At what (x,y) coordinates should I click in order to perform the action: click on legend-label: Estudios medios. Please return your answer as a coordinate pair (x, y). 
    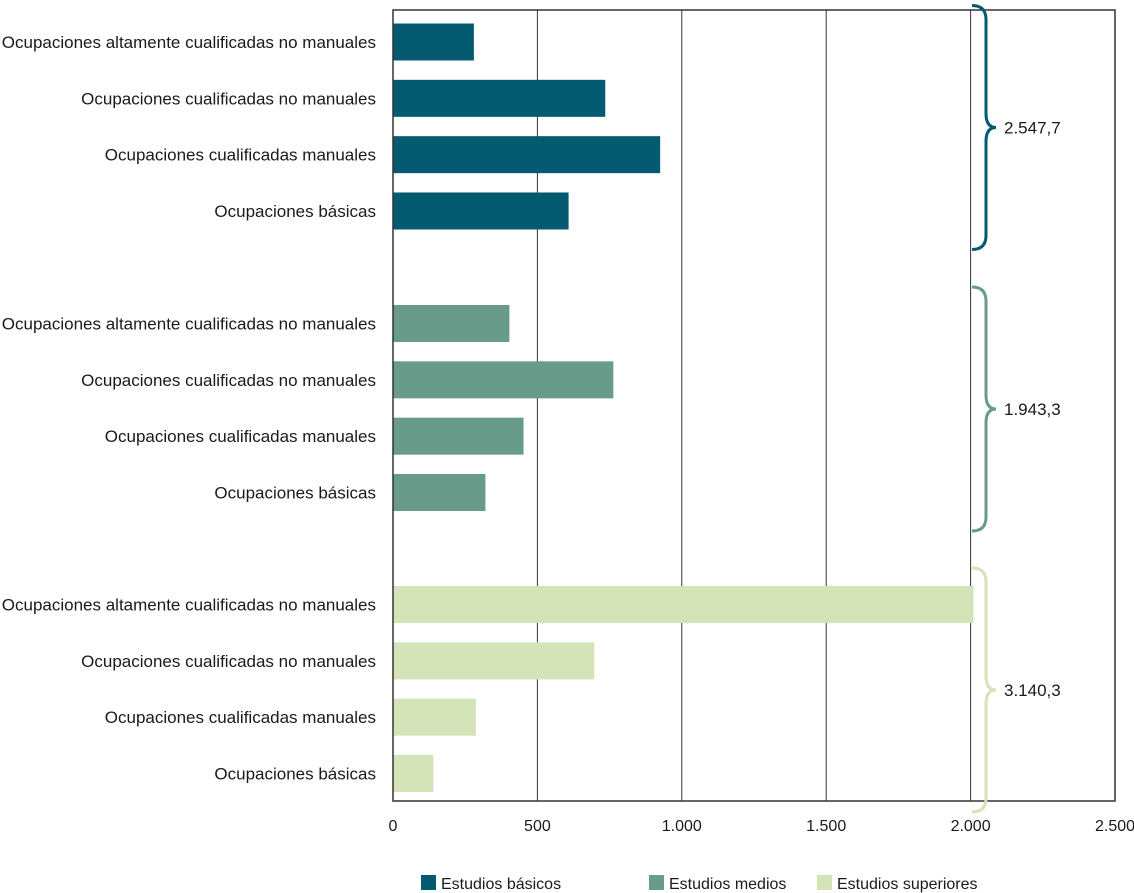
    Looking at the image, I should click on (727, 884).